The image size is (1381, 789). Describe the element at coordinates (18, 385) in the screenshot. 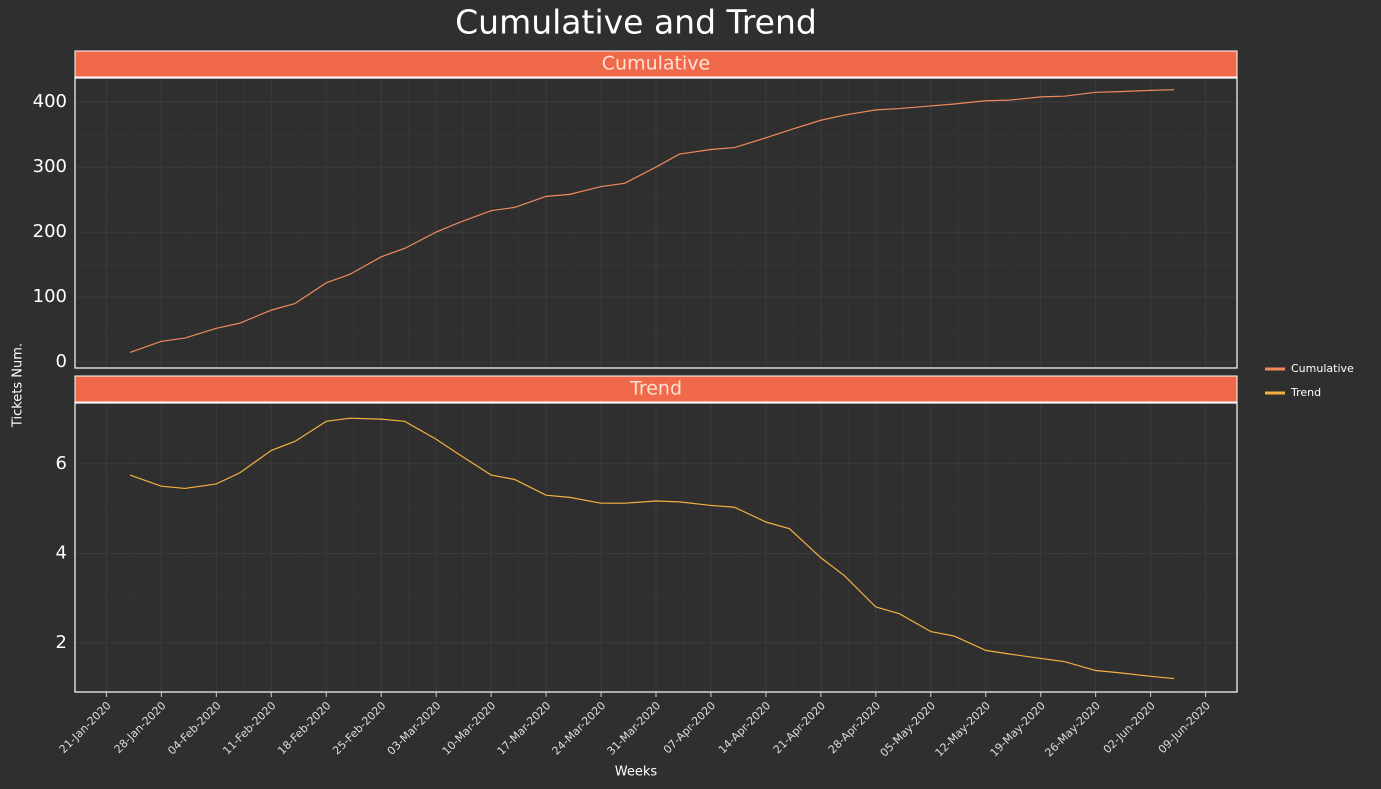

I see `y-axis-label: Tickets Num.` at that location.